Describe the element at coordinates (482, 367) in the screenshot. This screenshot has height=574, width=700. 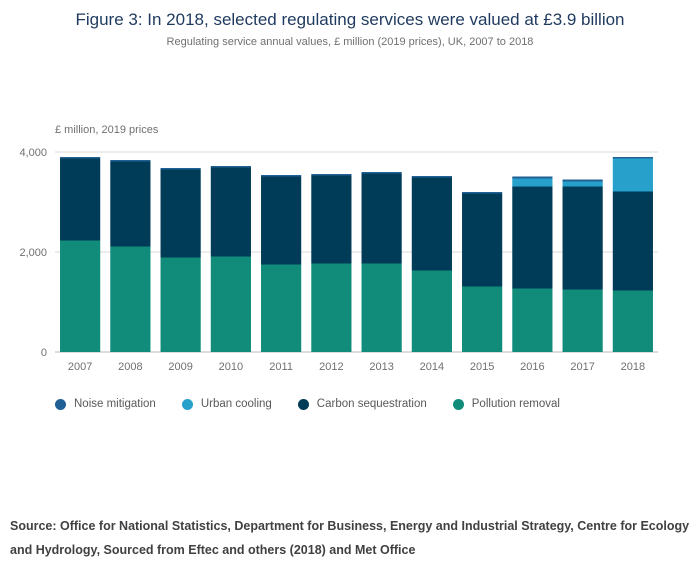
I see `x-axis-year-label: 2015` at that location.